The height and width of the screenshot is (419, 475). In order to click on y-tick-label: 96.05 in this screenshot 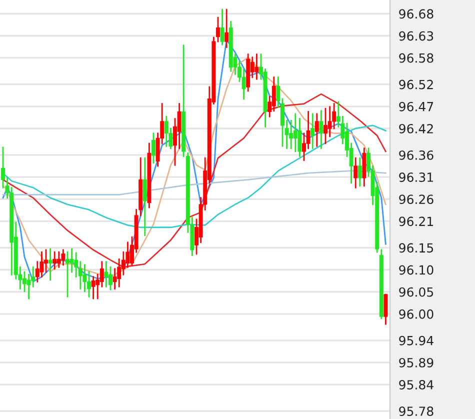, I will do `click(416, 292)`.